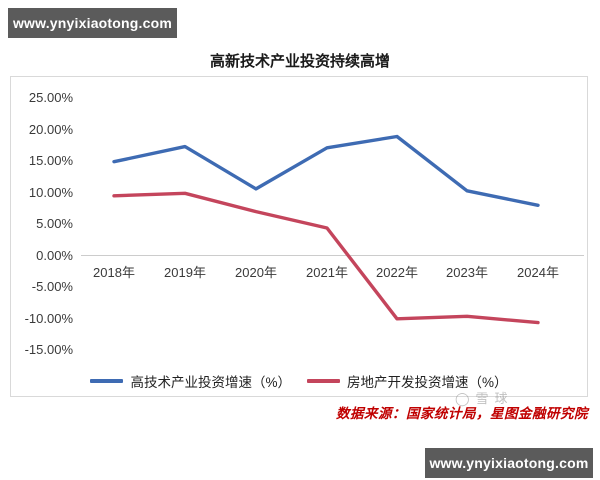 The width and height of the screenshot is (600, 480). Describe the element at coordinates (54, 224) in the screenshot. I see `y-tick-label: 5.00%` at that location.